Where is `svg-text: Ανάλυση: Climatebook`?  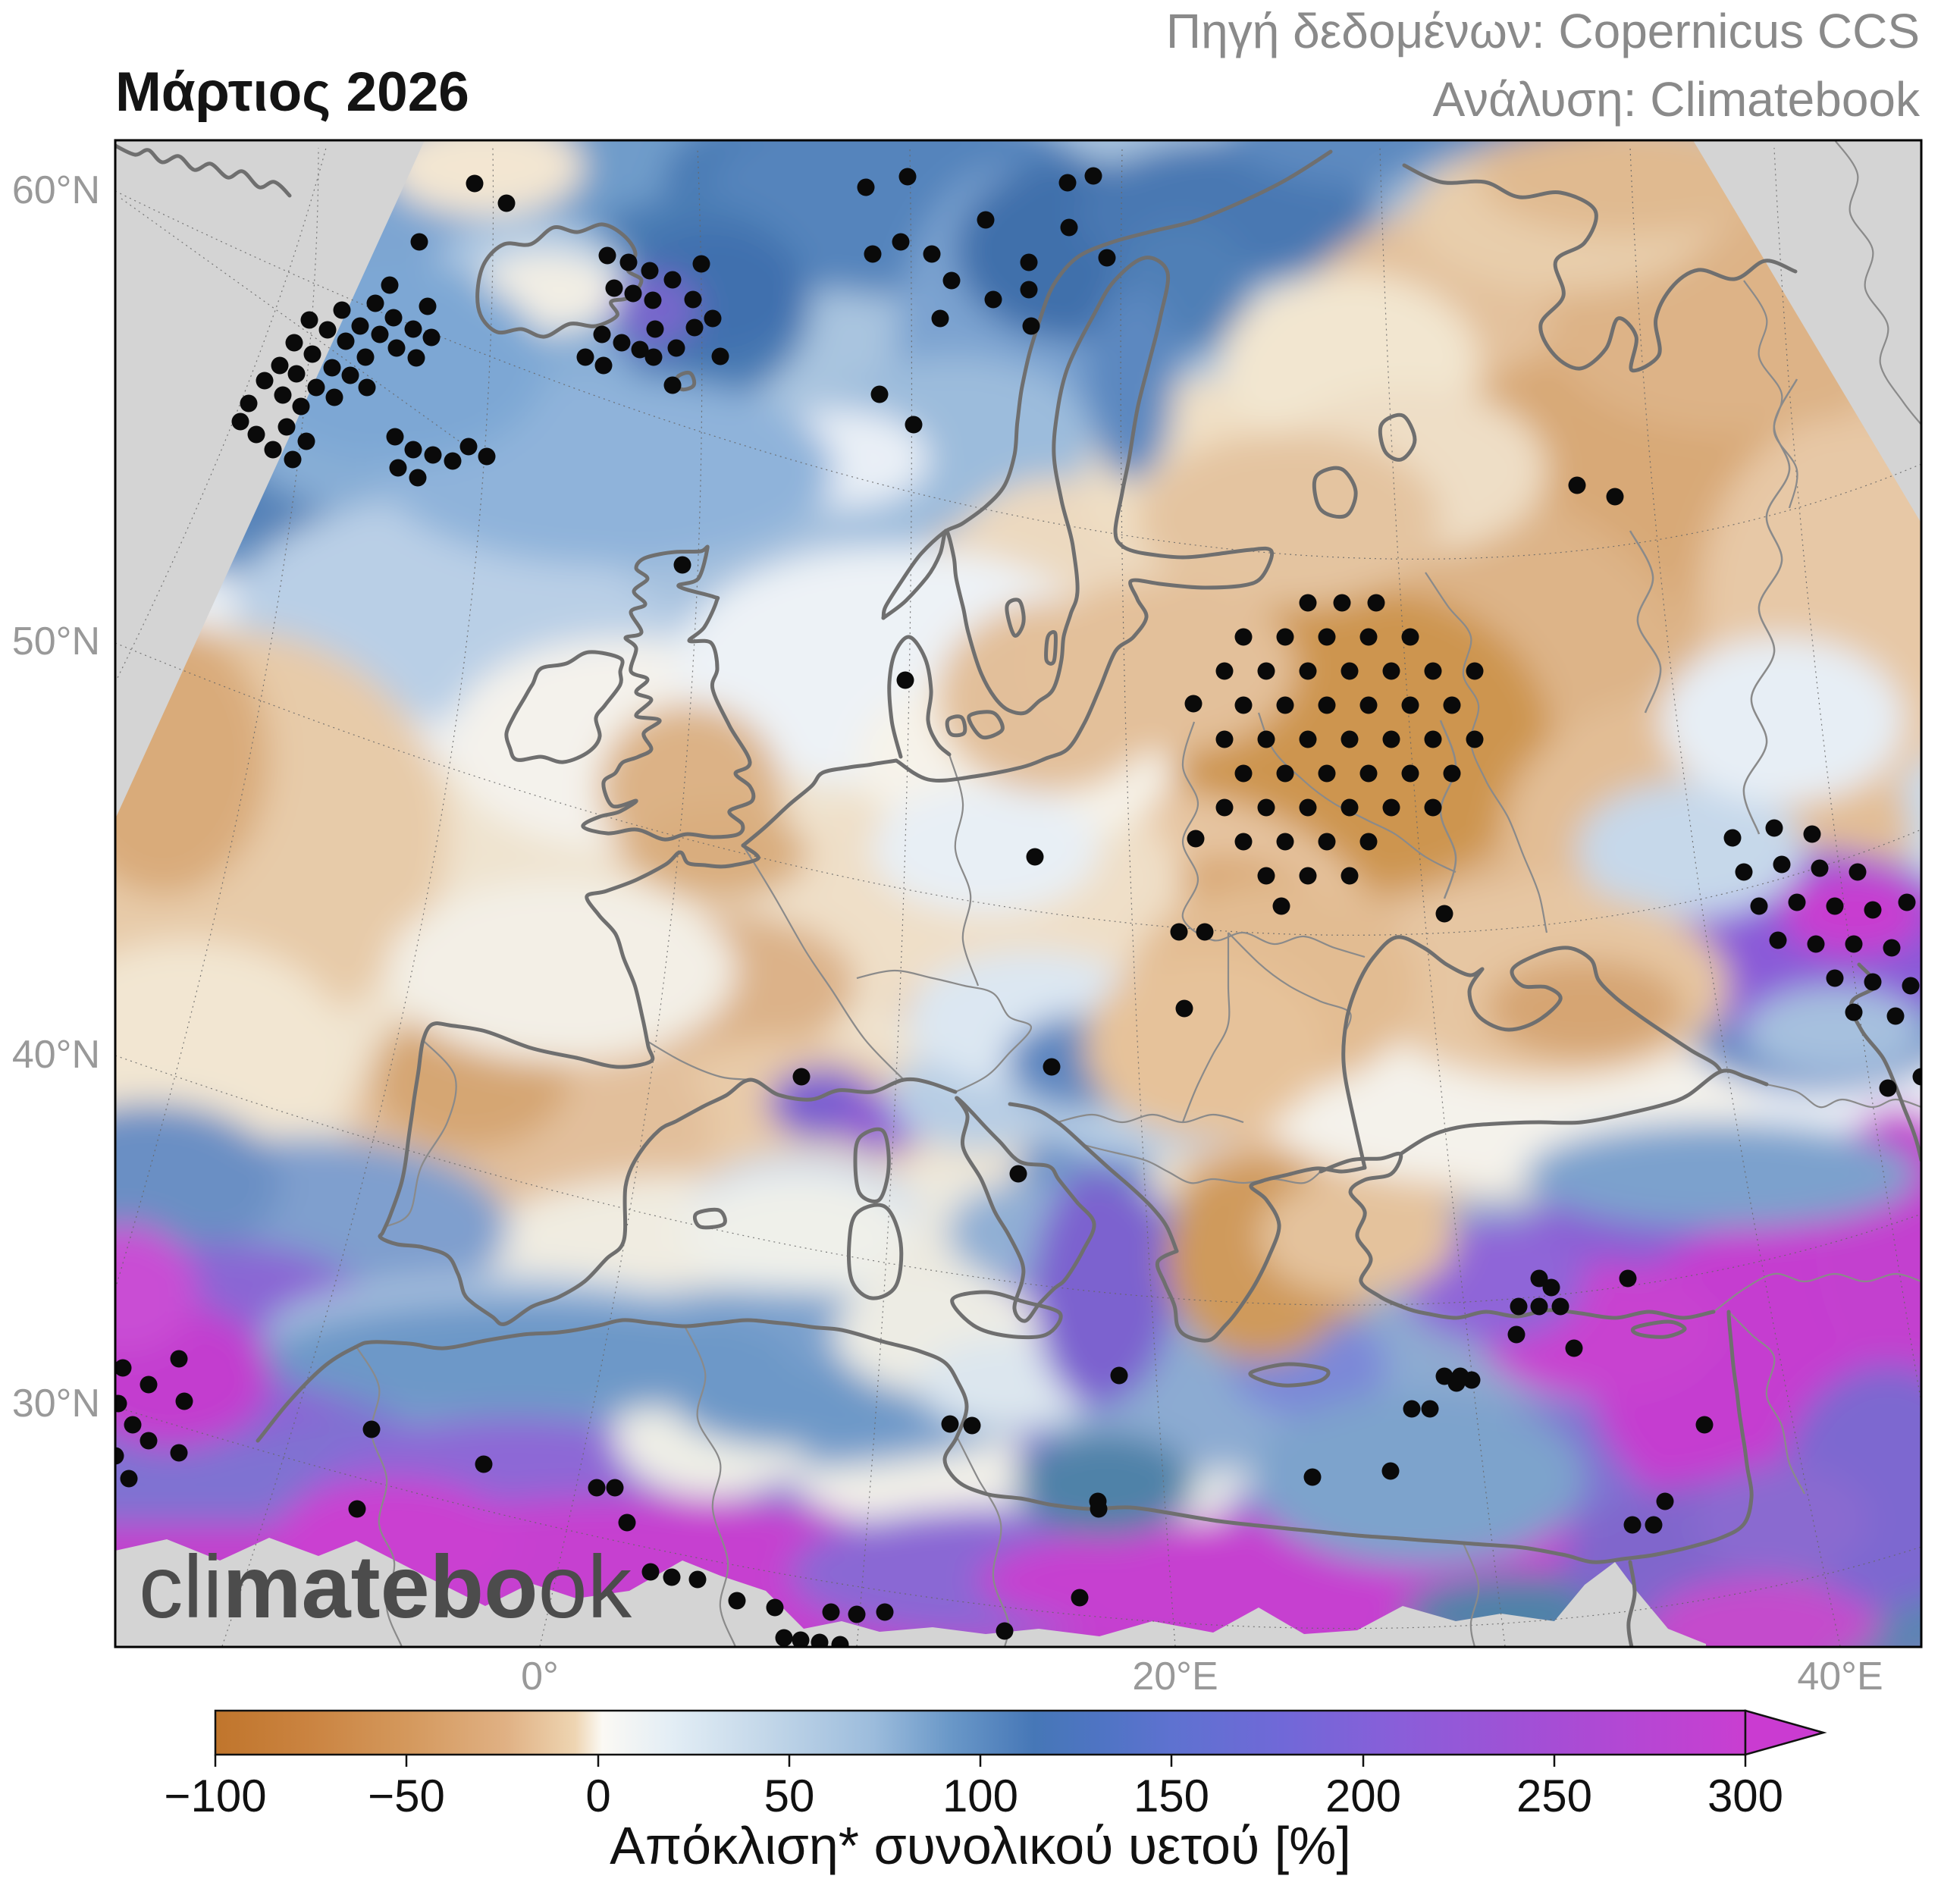 svg-text: Ανάλυση: Climatebook is located at coordinates (1677, 99).